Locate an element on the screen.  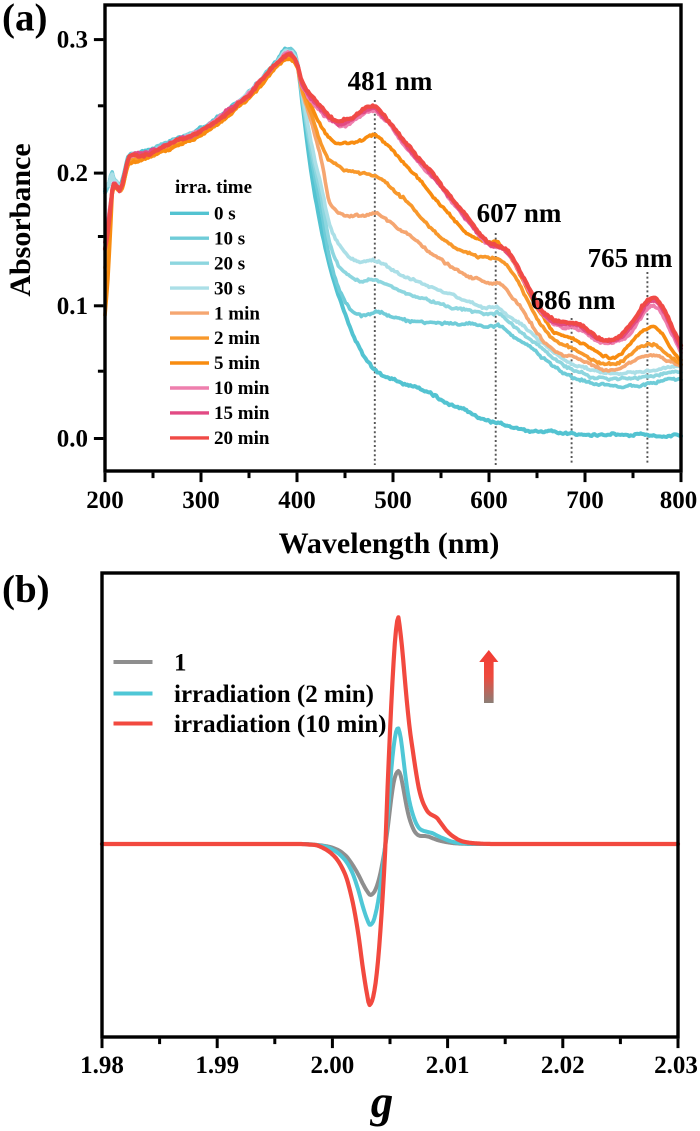
svg-text: 0.1 is located at coordinates (72, 306).